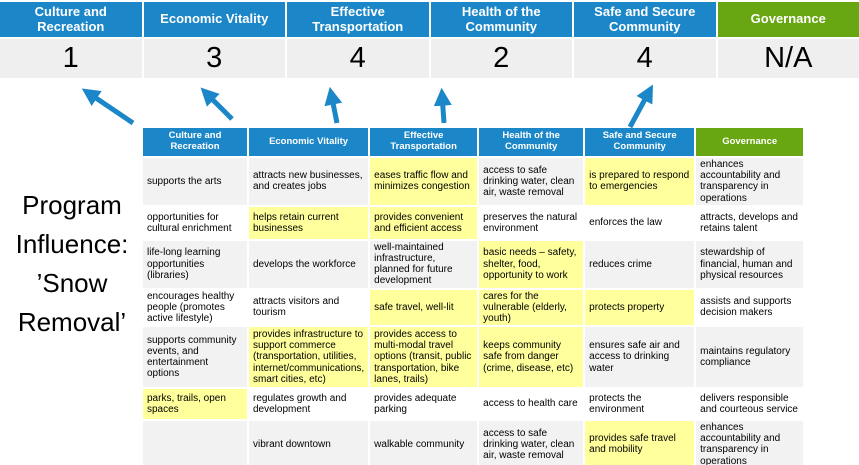  Describe the element at coordinates (108, 107) in the screenshot. I see `arrow-culture-icon` at that location.